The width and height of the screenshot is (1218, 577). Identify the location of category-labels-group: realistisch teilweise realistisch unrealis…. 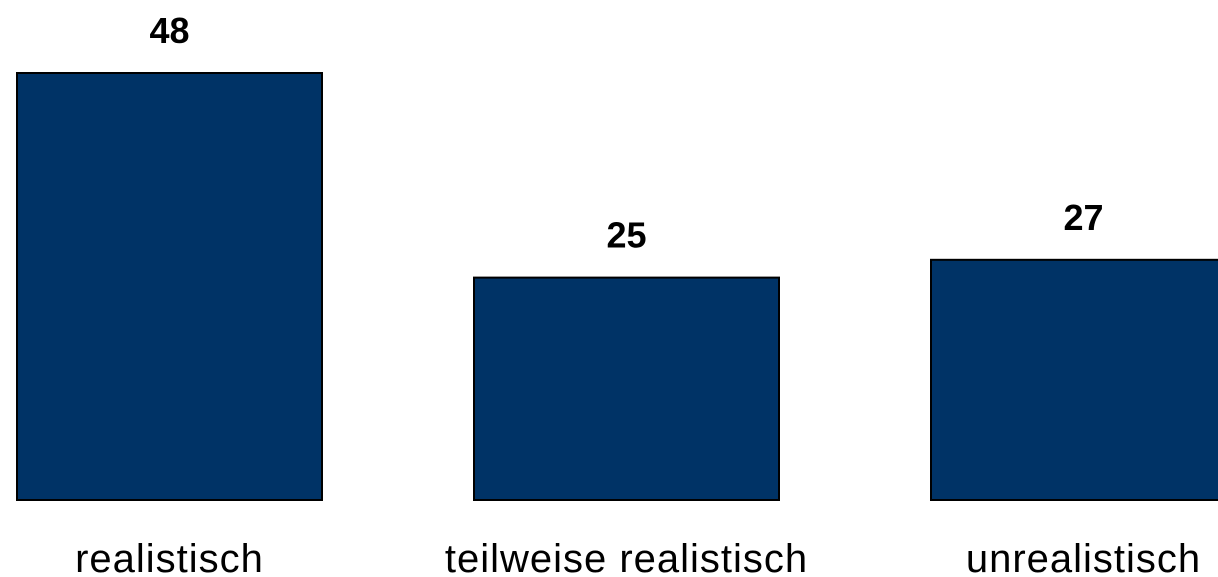
(638, 557).